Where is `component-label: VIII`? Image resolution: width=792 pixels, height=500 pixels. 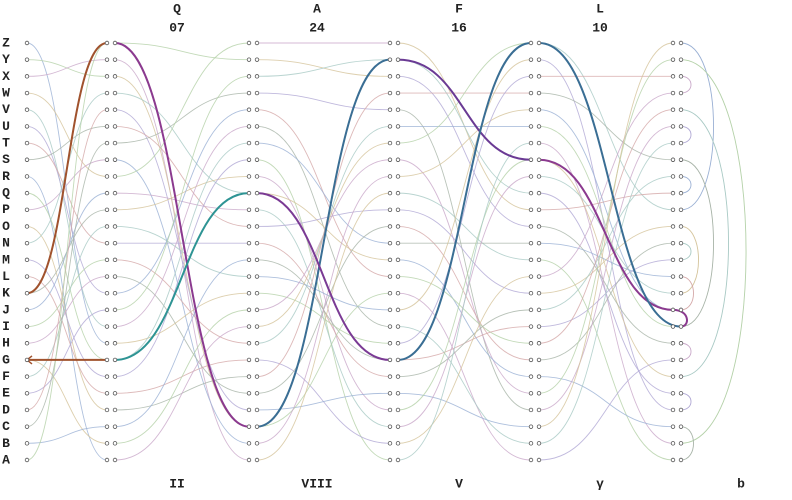 component-label: VIII is located at coordinates (316, 483).